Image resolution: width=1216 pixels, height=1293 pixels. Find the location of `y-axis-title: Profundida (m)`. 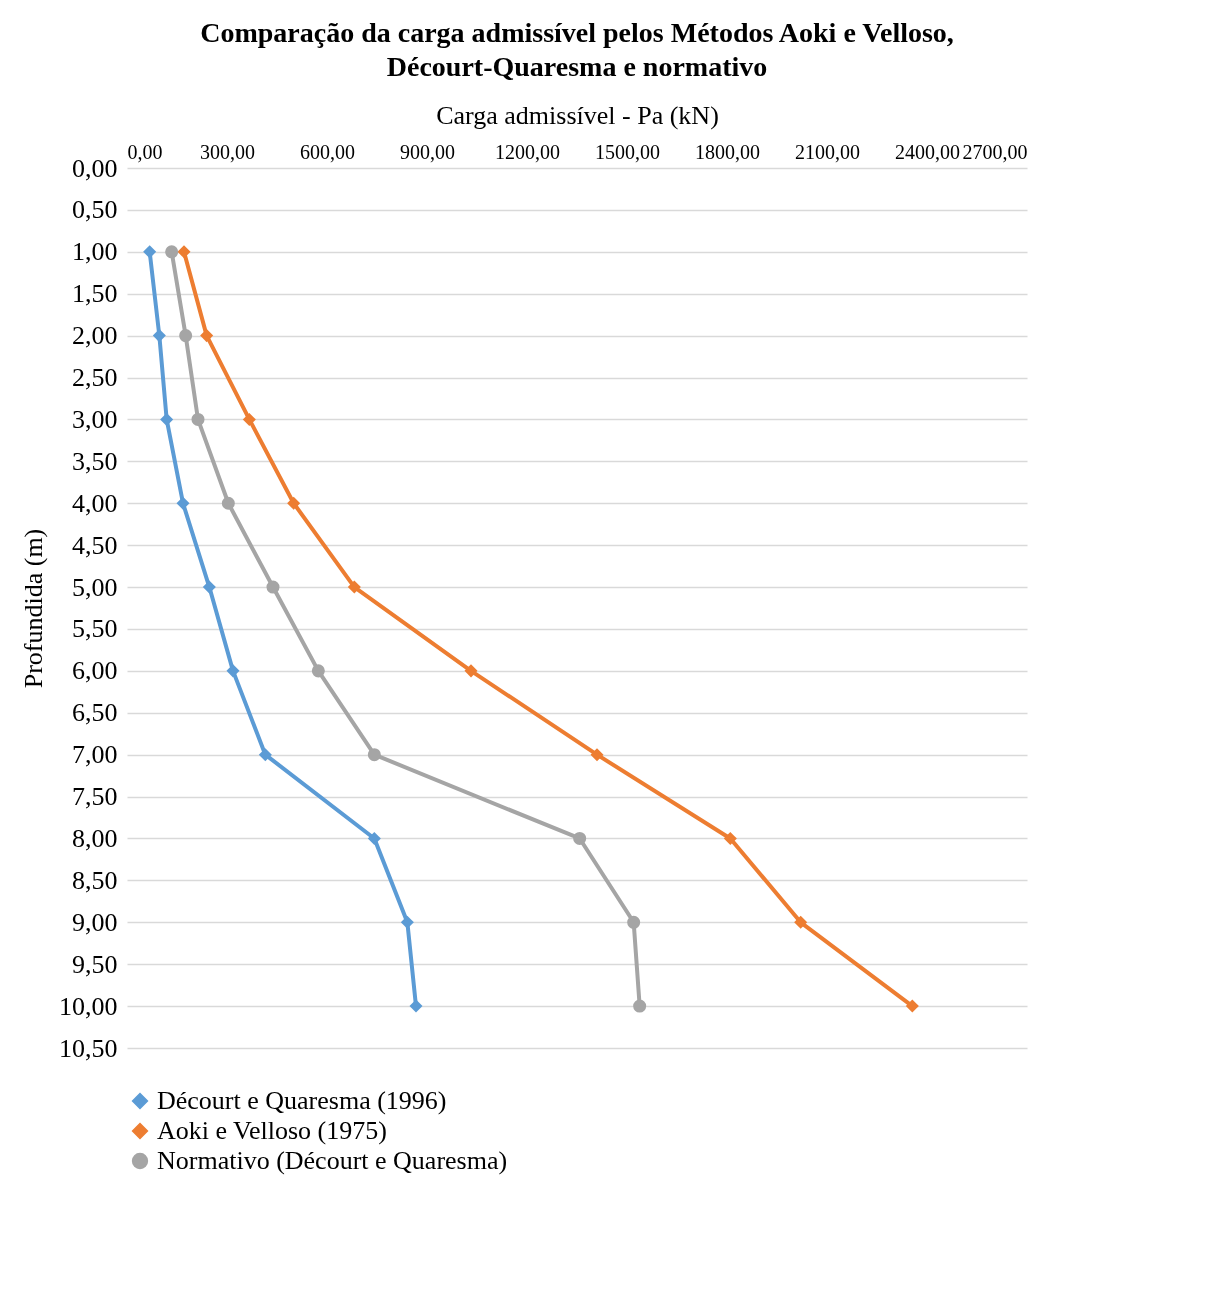

y-axis-title: Profundida (m) is located at coordinates (33, 608).